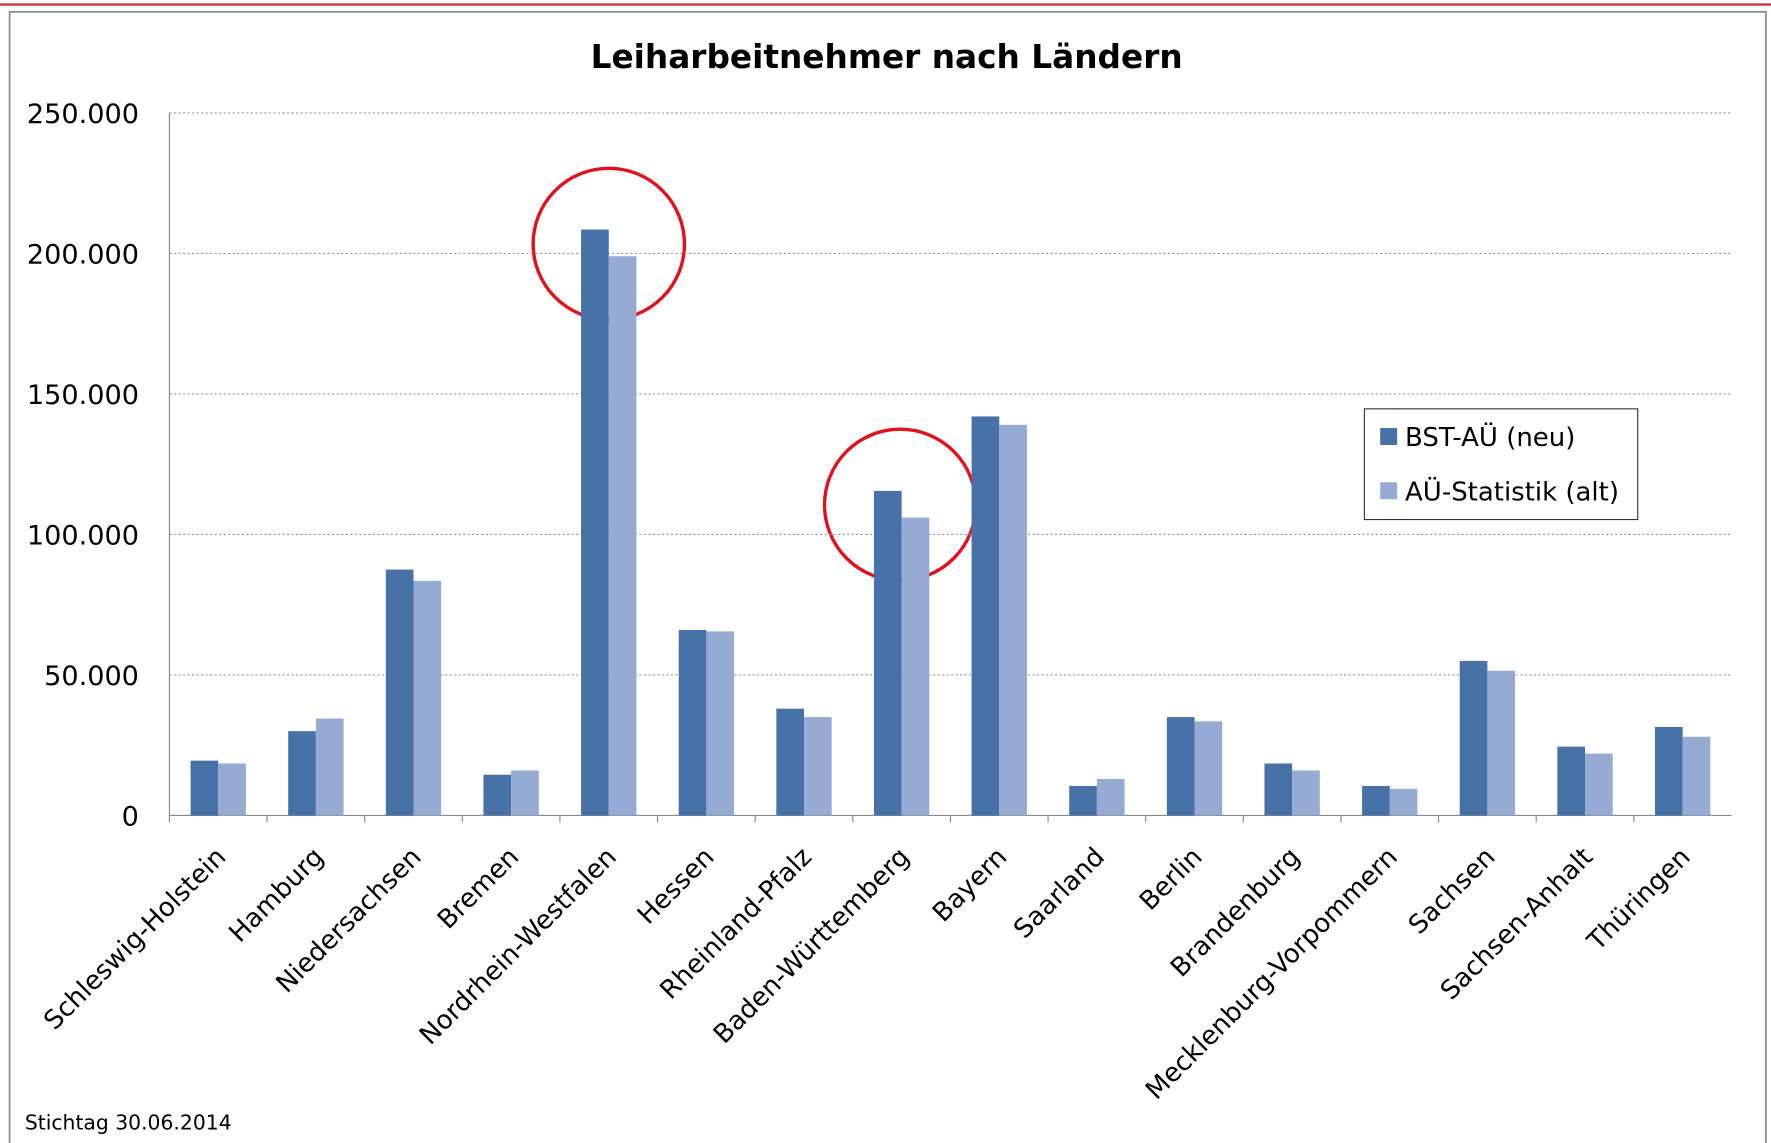 The height and width of the screenshot is (1143, 1771). I want to click on x-tick-label: Schleswig-Holstein, so click(135, 939).